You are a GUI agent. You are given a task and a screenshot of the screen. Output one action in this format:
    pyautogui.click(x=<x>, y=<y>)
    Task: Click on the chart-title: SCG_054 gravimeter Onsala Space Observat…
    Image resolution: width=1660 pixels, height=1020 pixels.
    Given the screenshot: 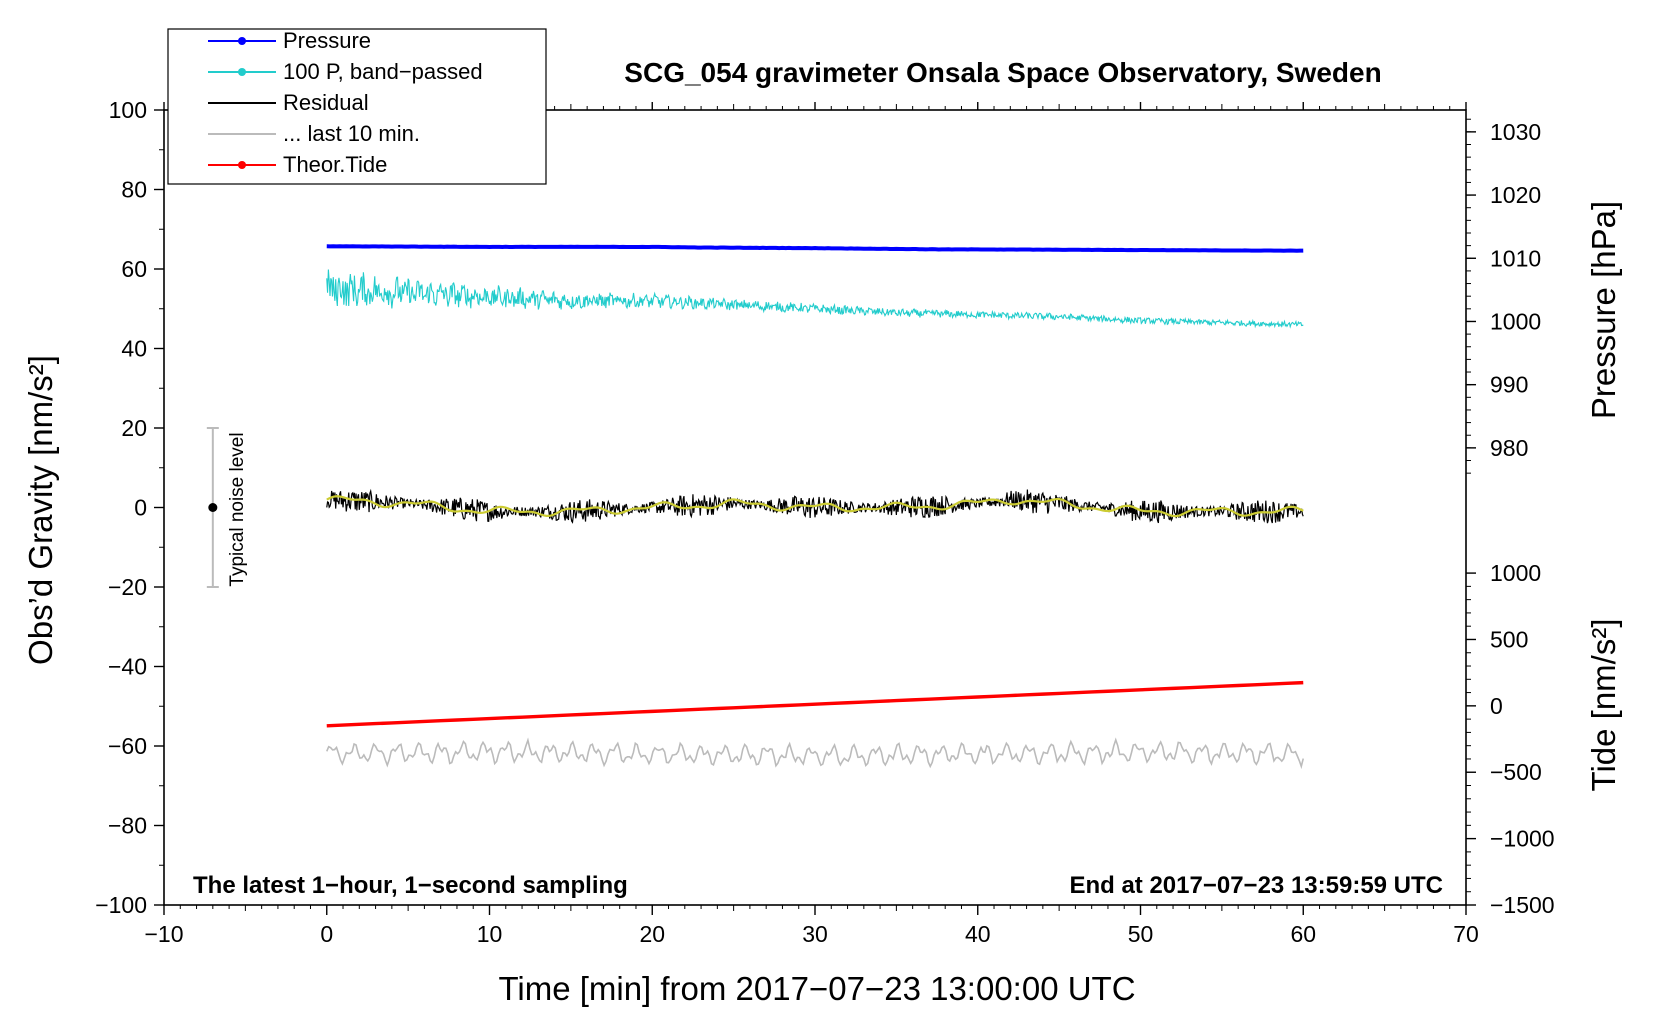 What is the action you would take?
    pyautogui.click(x=1002, y=72)
    